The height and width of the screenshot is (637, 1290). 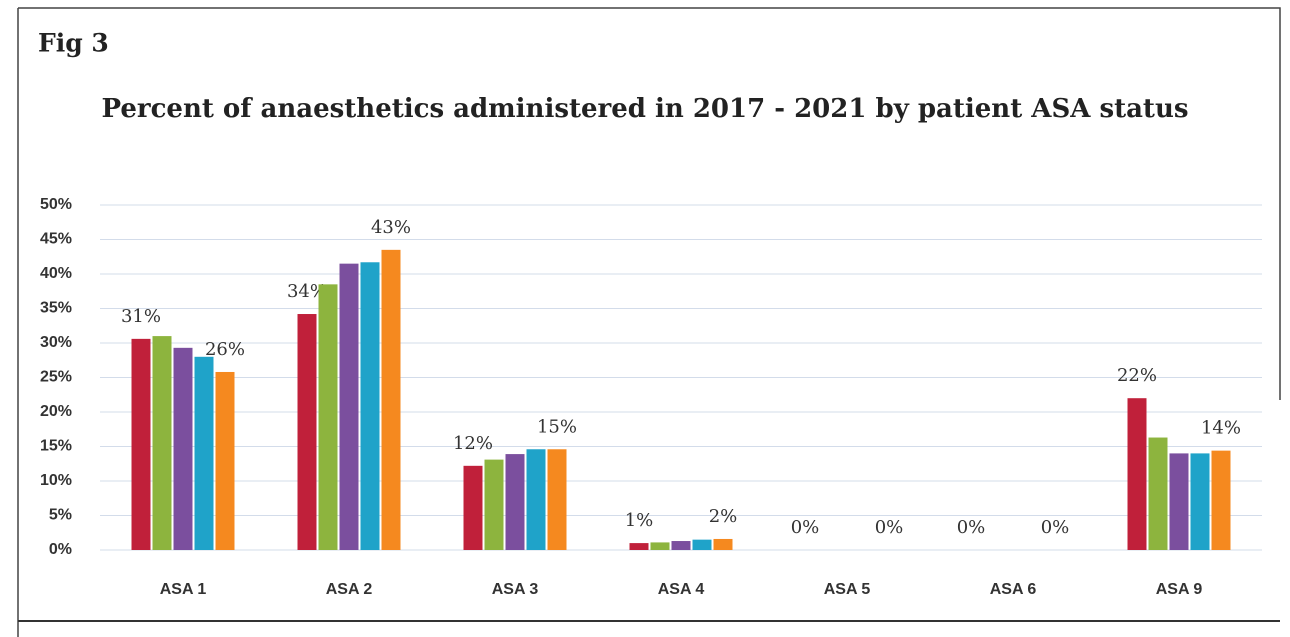 I want to click on y-tick-label: 10%, so click(x=56, y=480).